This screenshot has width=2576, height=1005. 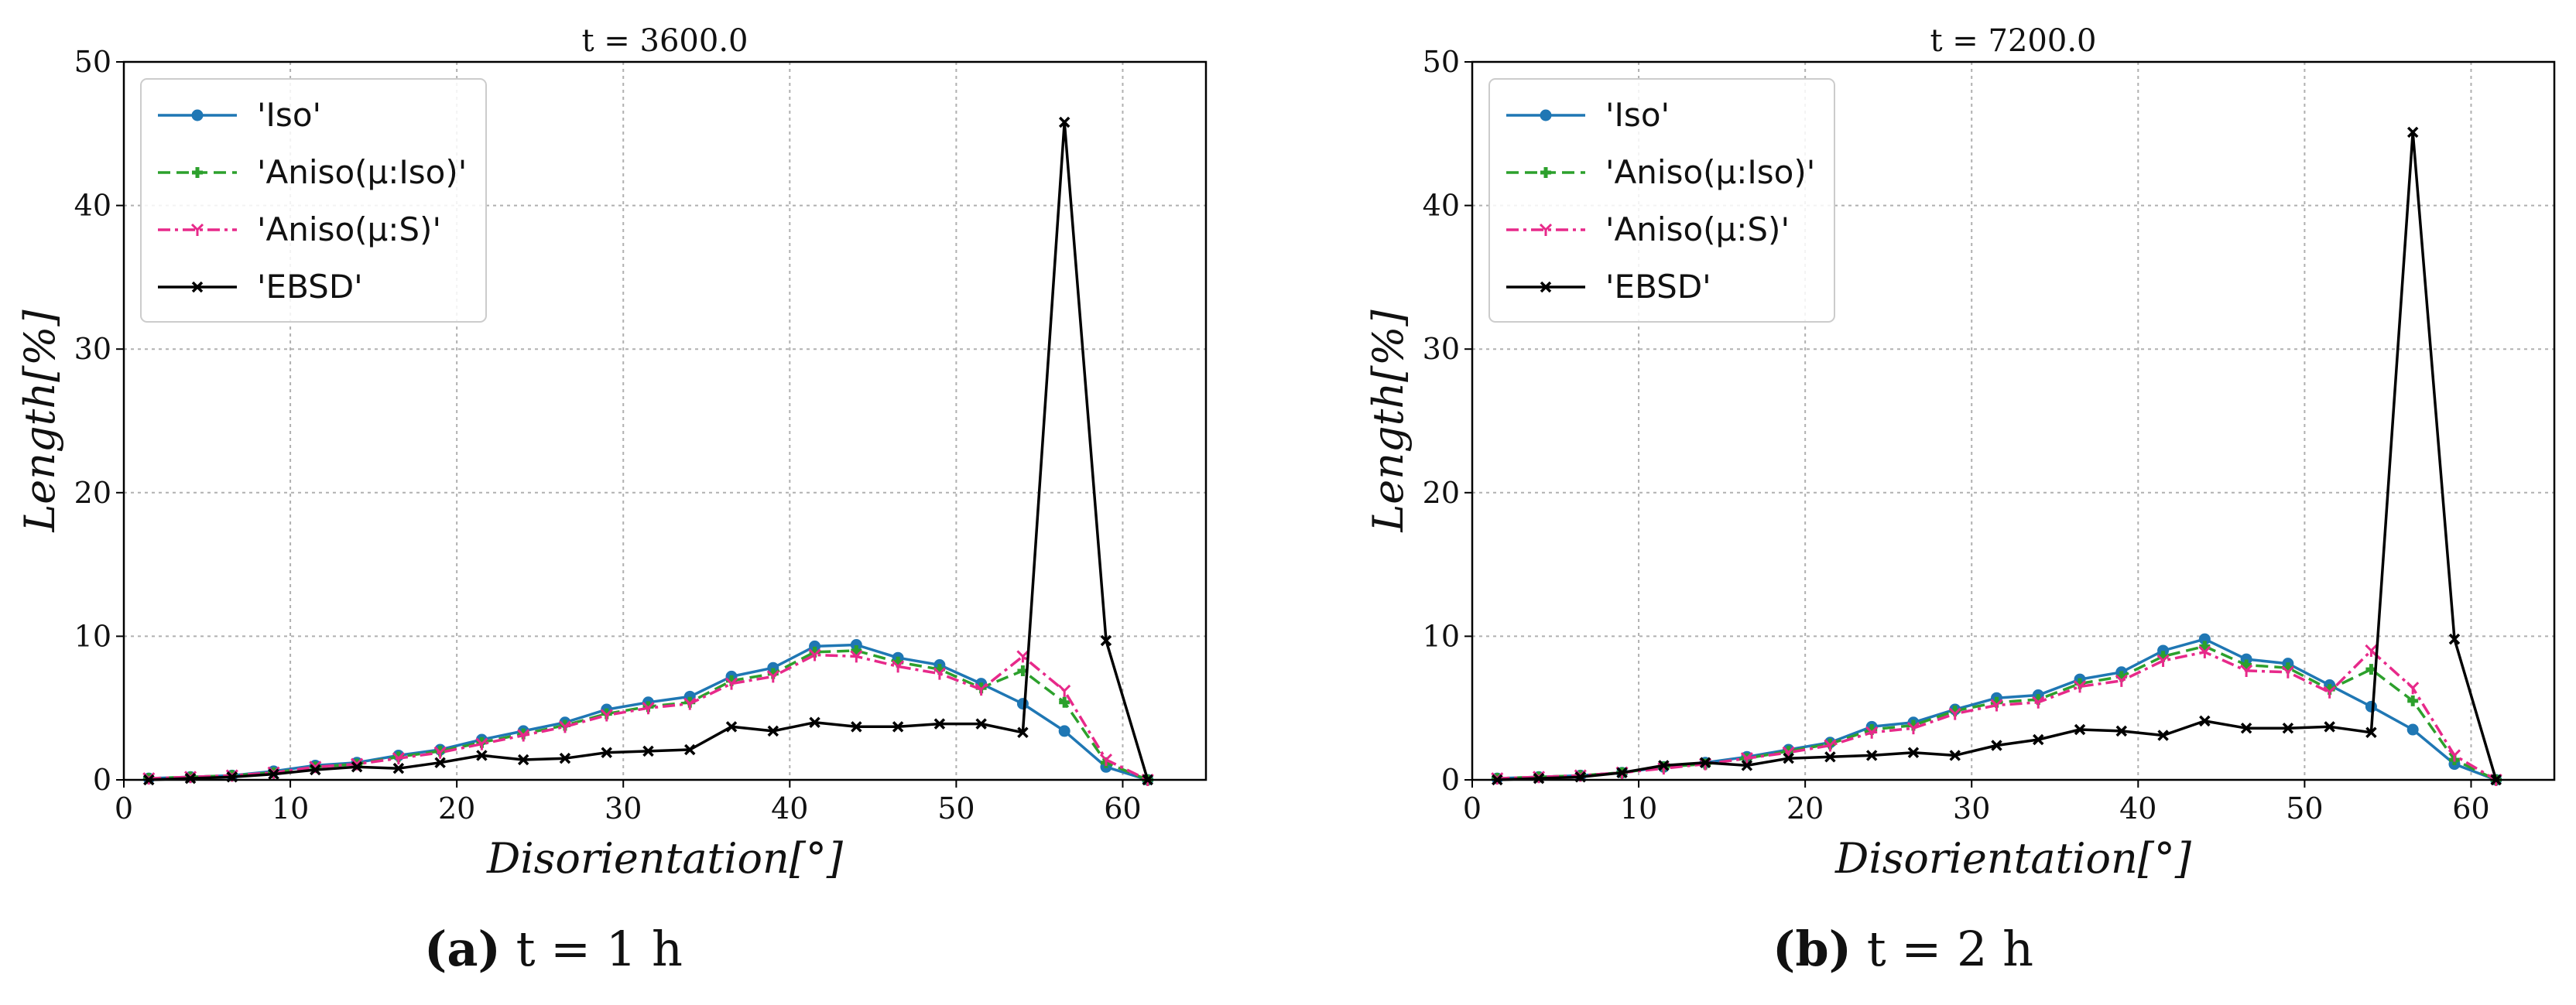 What do you see at coordinates (1697, 229) in the screenshot?
I see `legend-label-2: 'Aniso(μ:S)'` at bounding box center [1697, 229].